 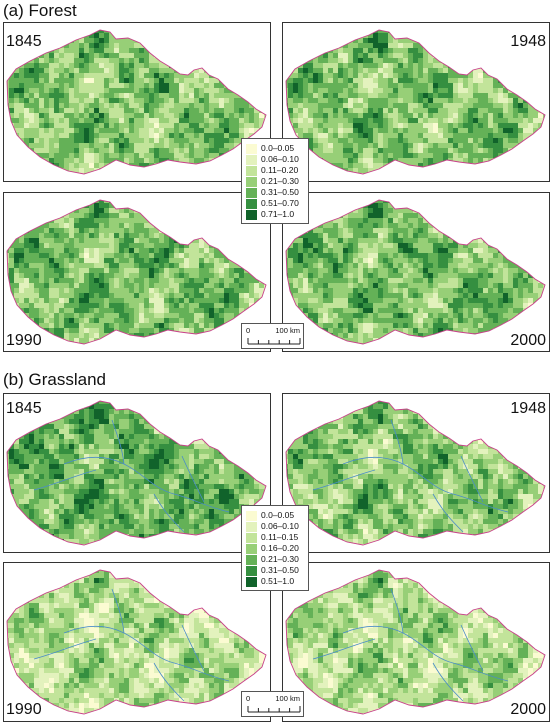 What do you see at coordinates (280, 548) in the screenshot?
I see `legend-label: 0.16–0.20` at bounding box center [280, 548].